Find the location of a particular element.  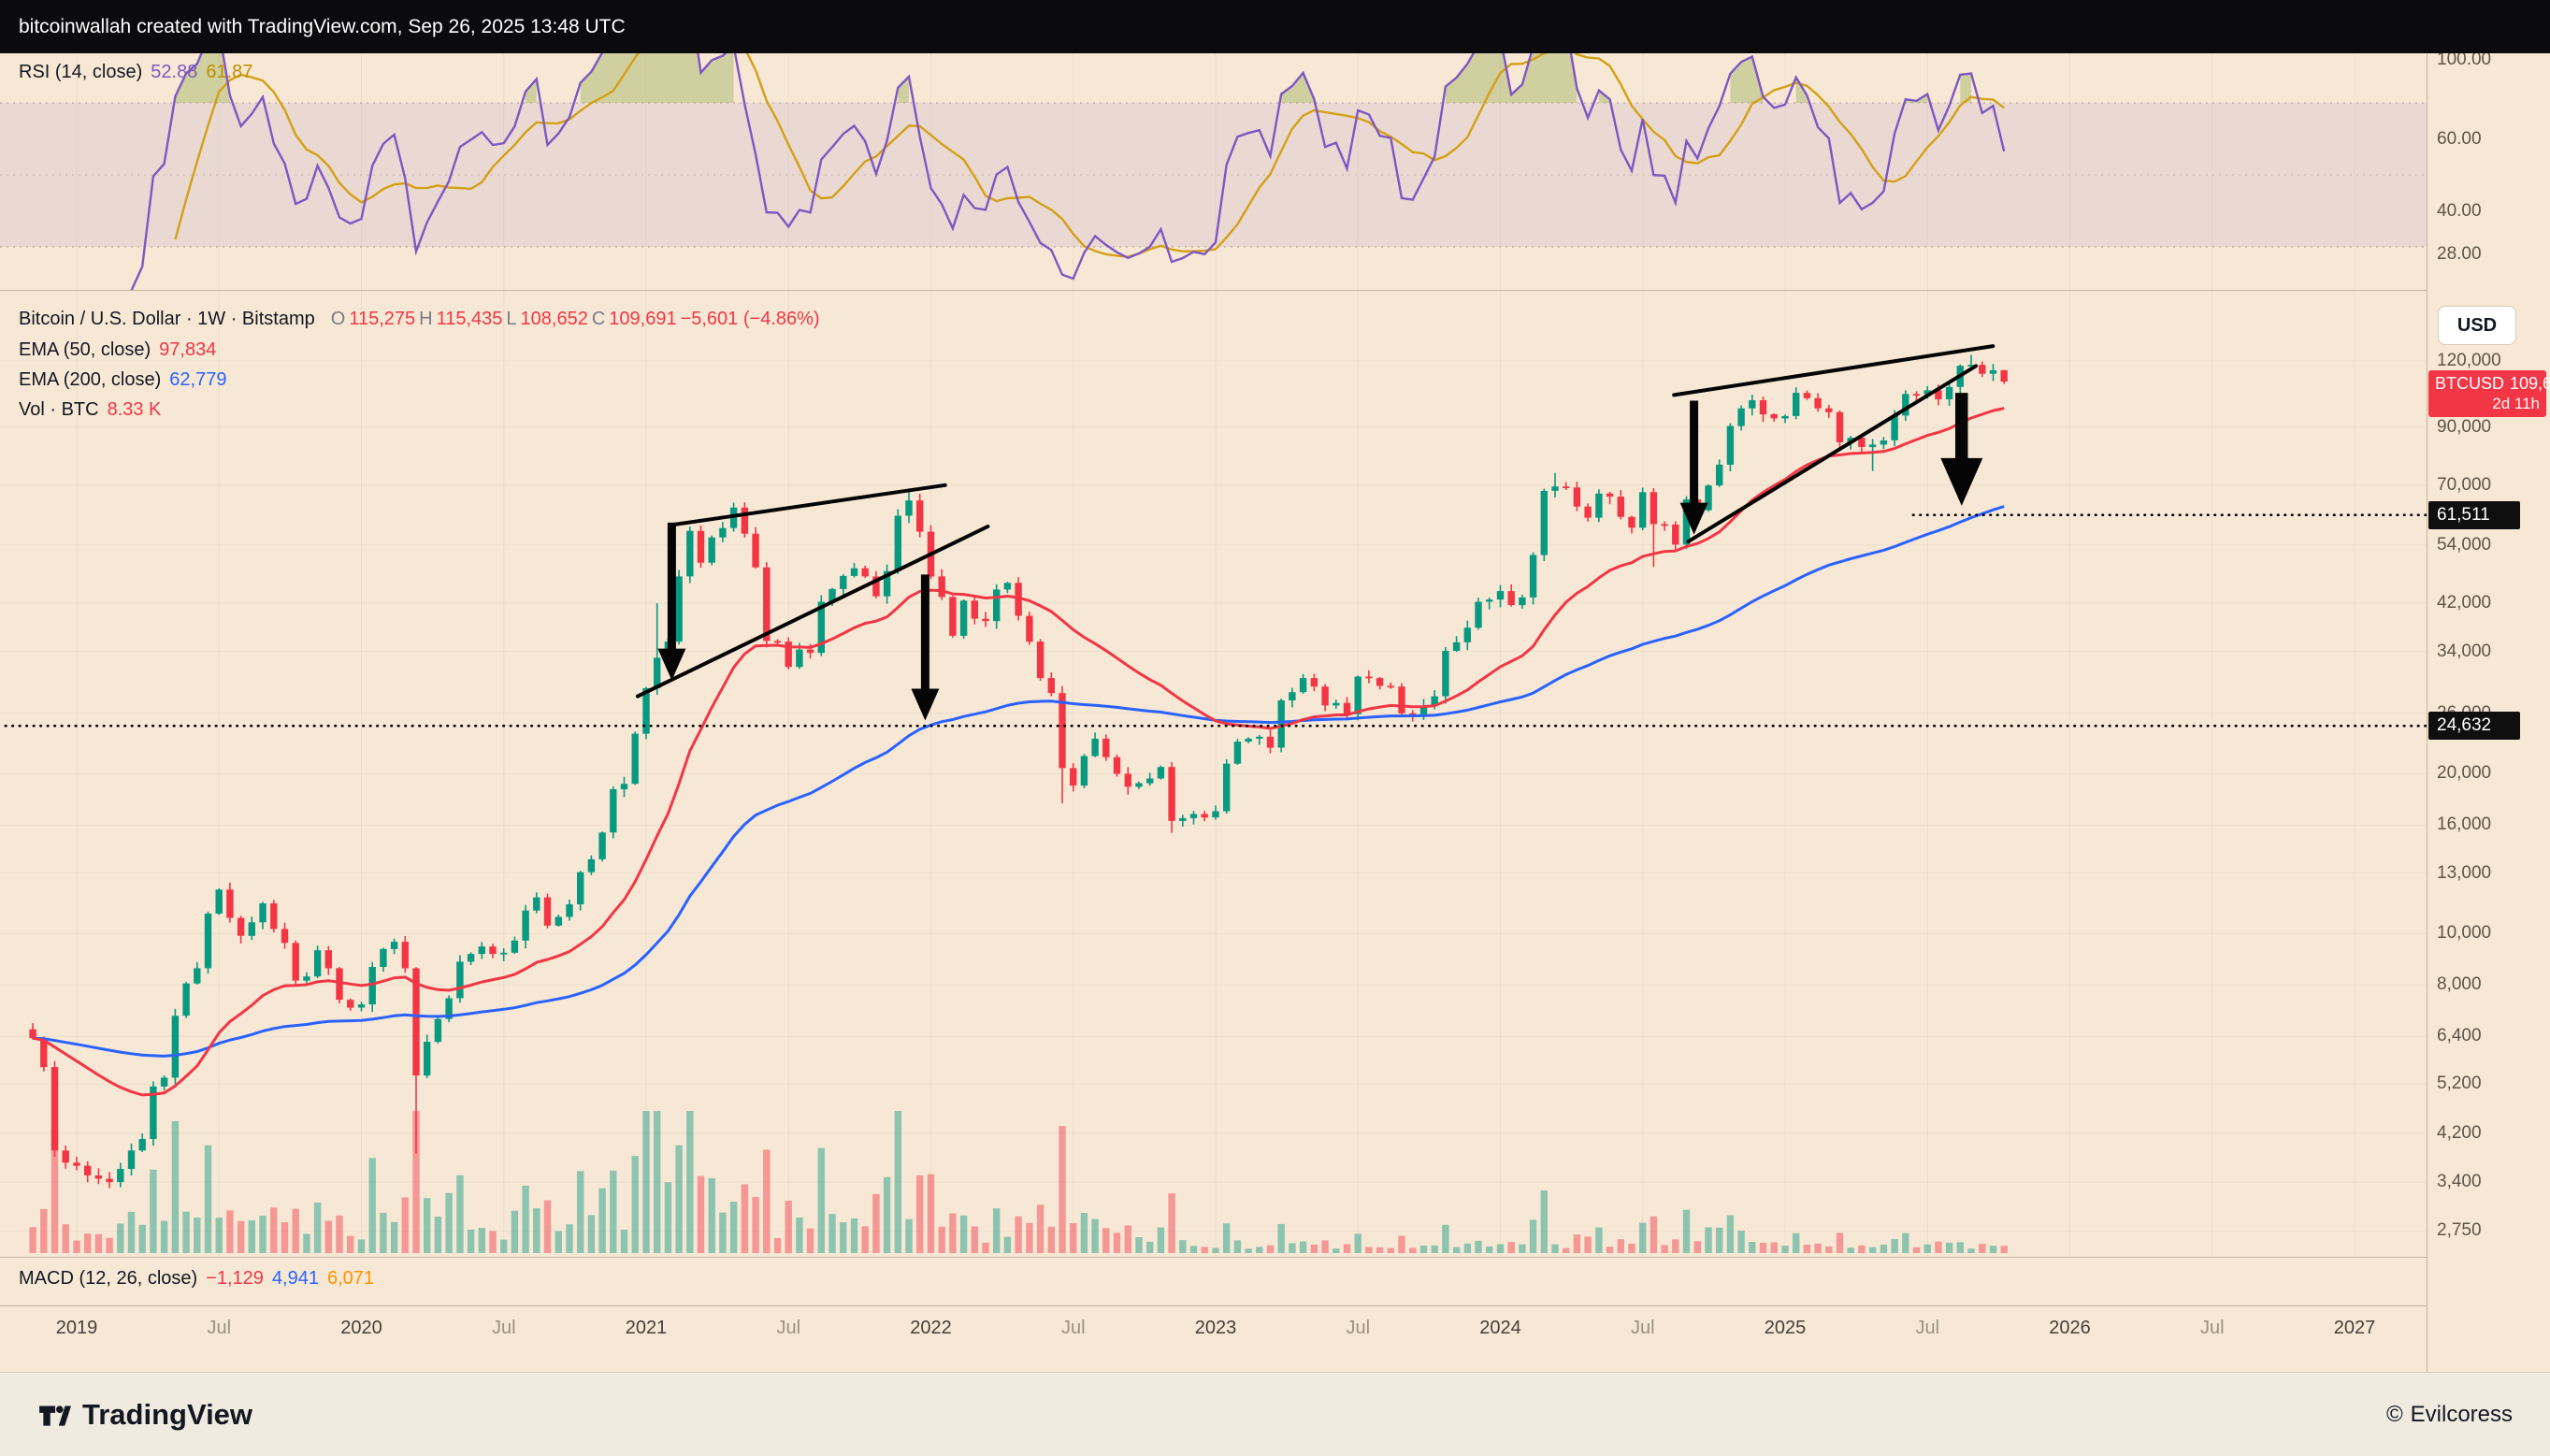

open-value: 115,275 is located at coordinates (382, 319).